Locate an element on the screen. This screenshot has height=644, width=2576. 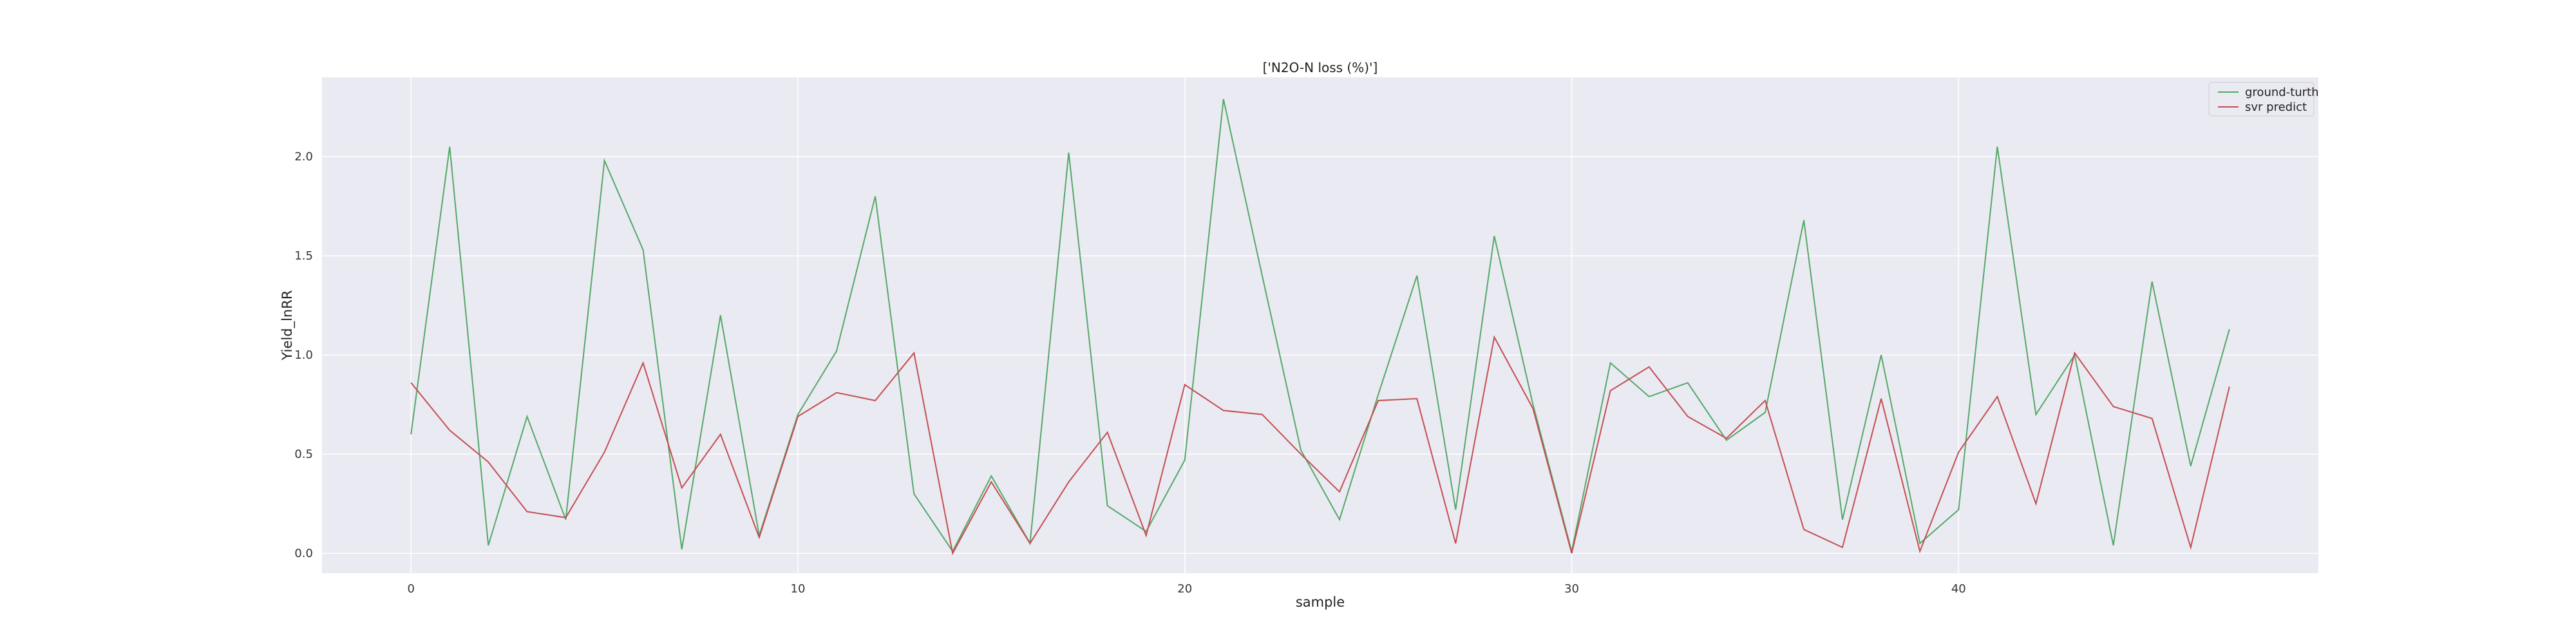
y-tick-label: 0.0 is located at coordinates (303, 554).